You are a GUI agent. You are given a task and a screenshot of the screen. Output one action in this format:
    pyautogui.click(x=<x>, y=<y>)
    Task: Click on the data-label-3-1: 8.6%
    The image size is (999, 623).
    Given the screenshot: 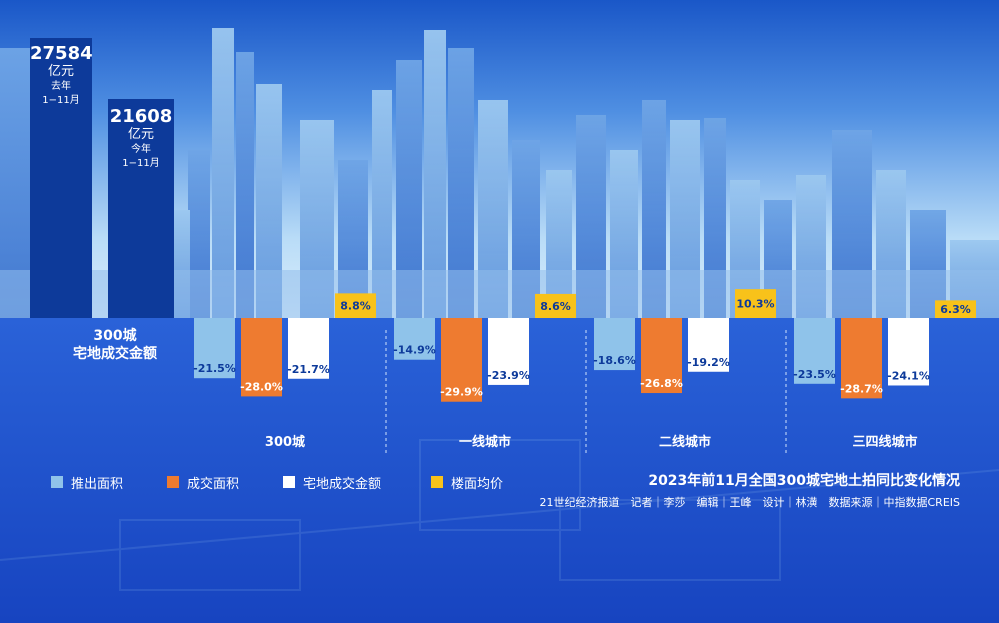 What is the action you would take?
    pyautogui.click(x=555, y=306)
    